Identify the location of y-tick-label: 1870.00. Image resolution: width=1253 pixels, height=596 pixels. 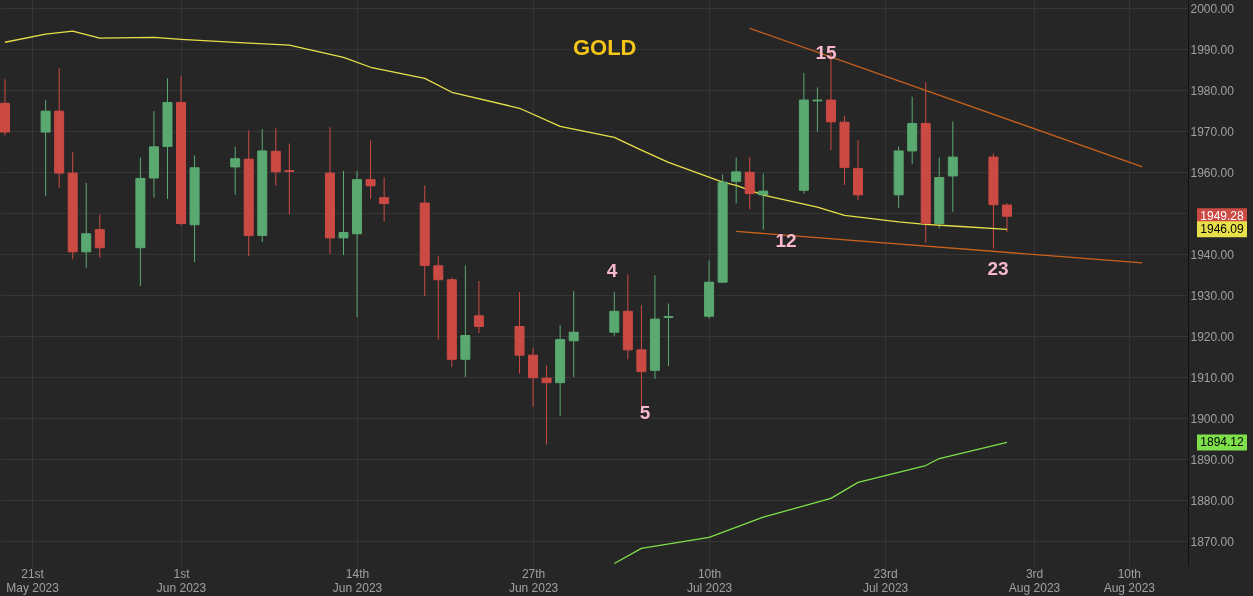
(1212, 541).